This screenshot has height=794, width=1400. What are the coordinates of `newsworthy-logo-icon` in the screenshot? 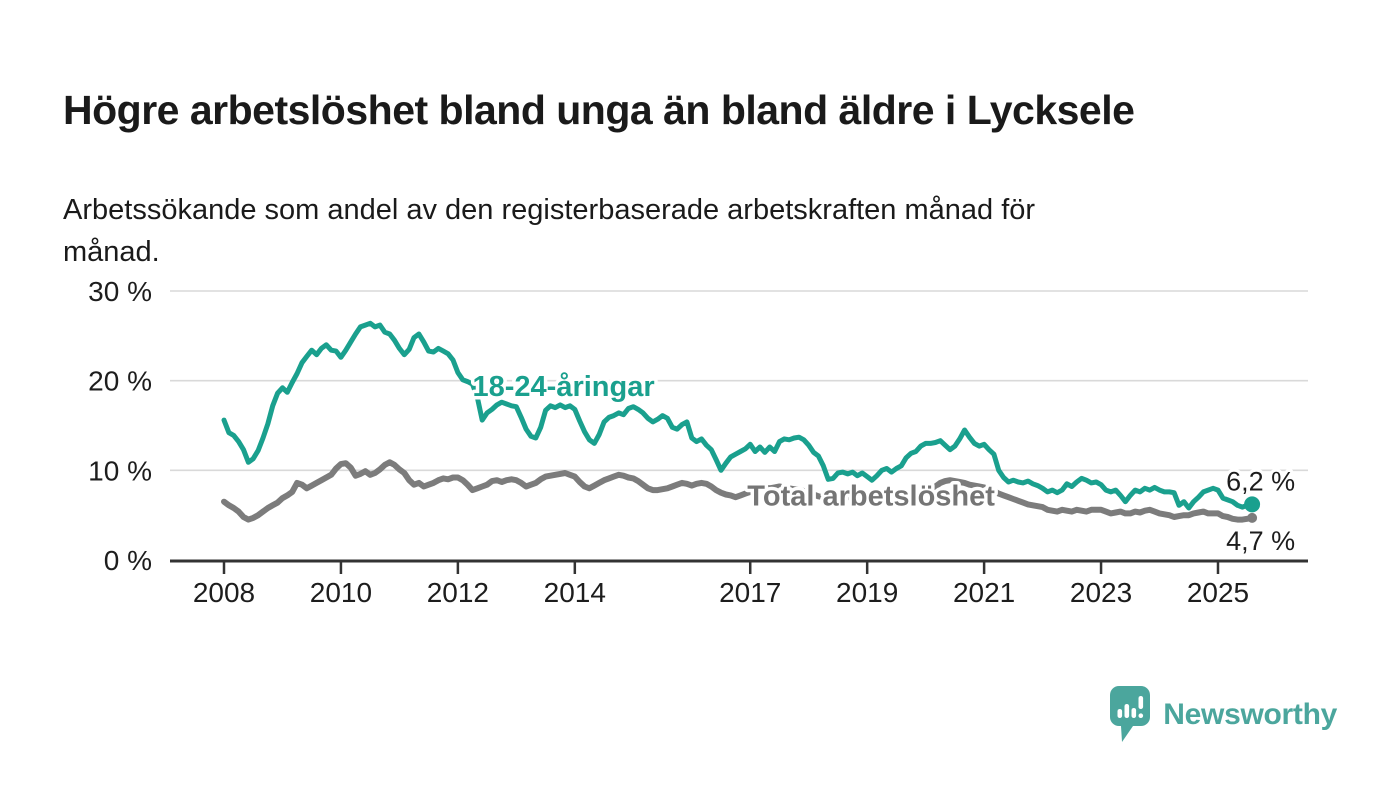 It's located at (1130, 714).